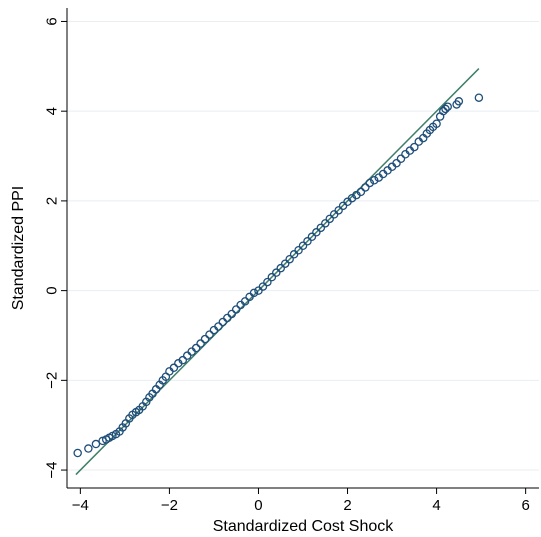 The image size is (541, 537). I want to click on y-tick-label: 2, so click(51, 201).